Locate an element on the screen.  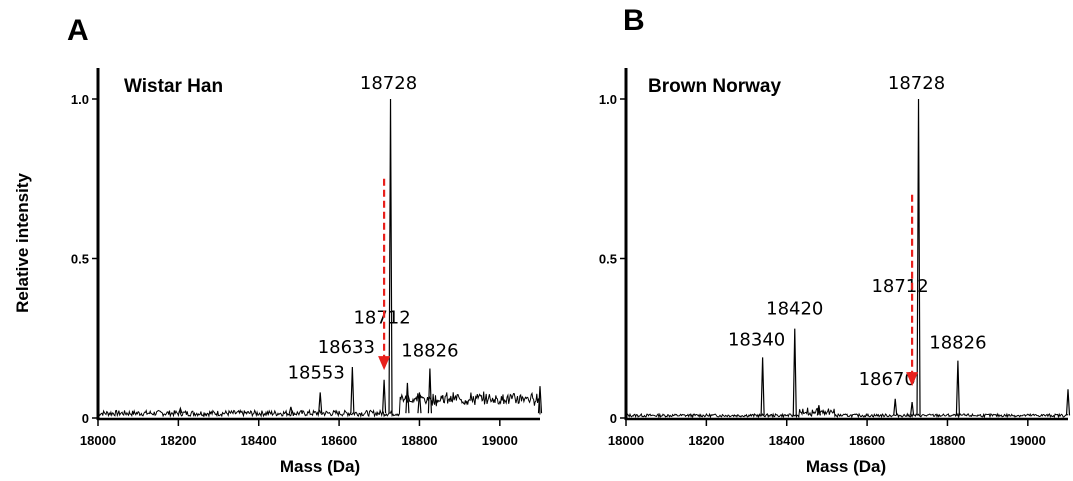
peak-label: 18553 is located at coordinates (316, 372).